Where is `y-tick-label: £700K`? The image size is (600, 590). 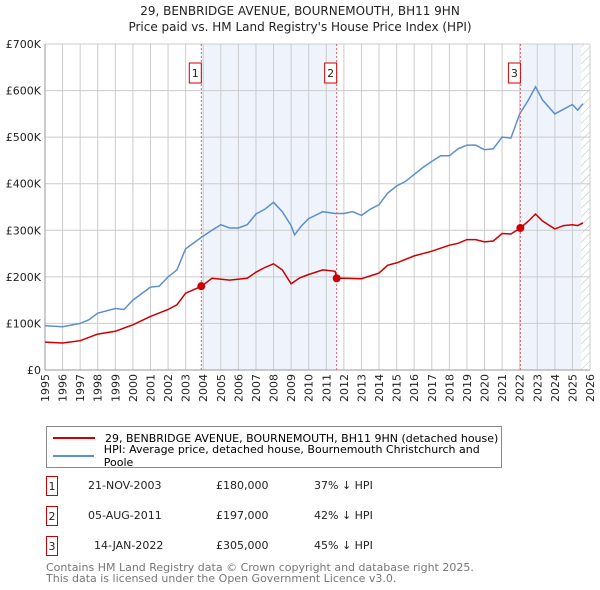
y-tick-label: £700K is located at coordinates (24, 44).